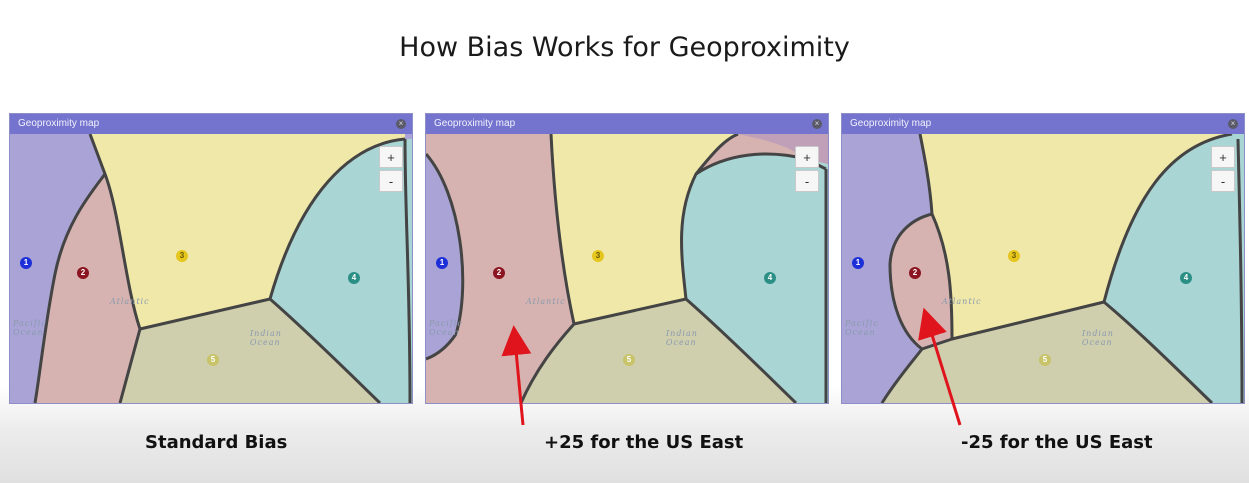 This screenshot has height=483, width=1249. I want to click on caption-minus25: -25 for the US East, so click(1057, 442).